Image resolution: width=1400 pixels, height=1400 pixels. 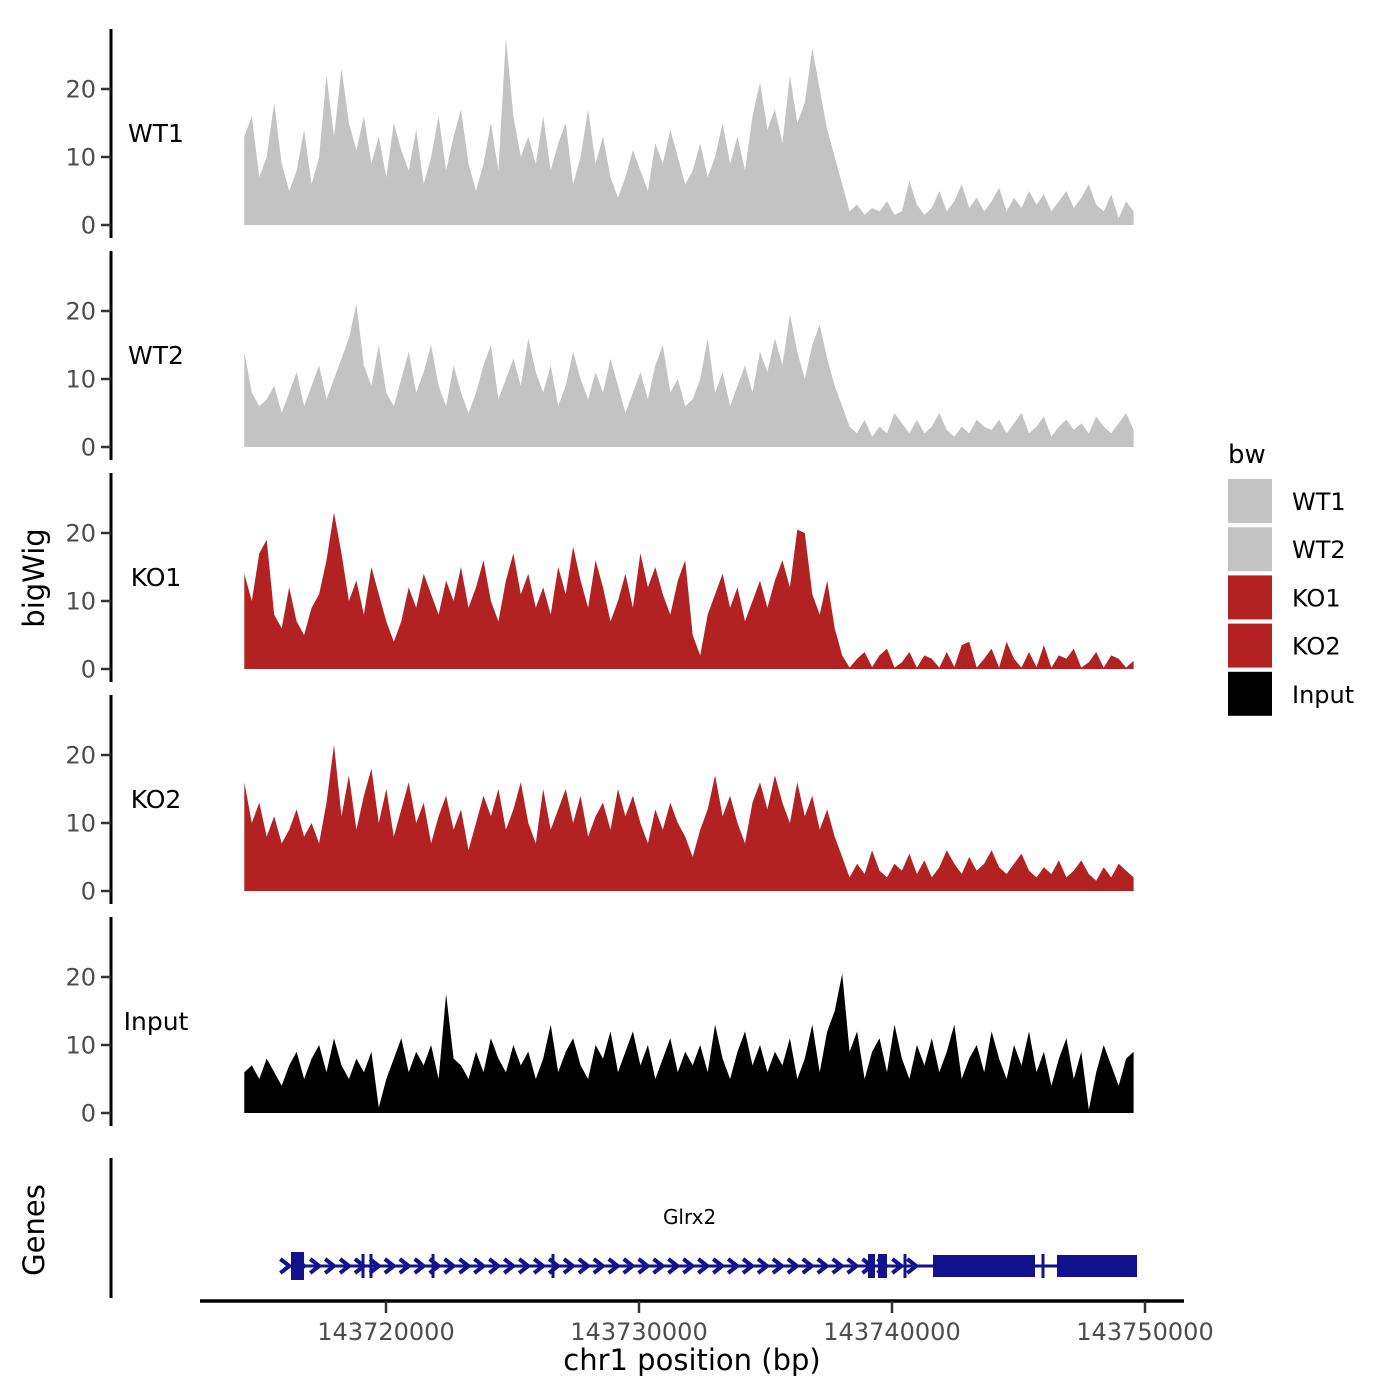 I want to click on coverage-track-KO1: 0 10 20 KO1, so click(x=599, y=578).